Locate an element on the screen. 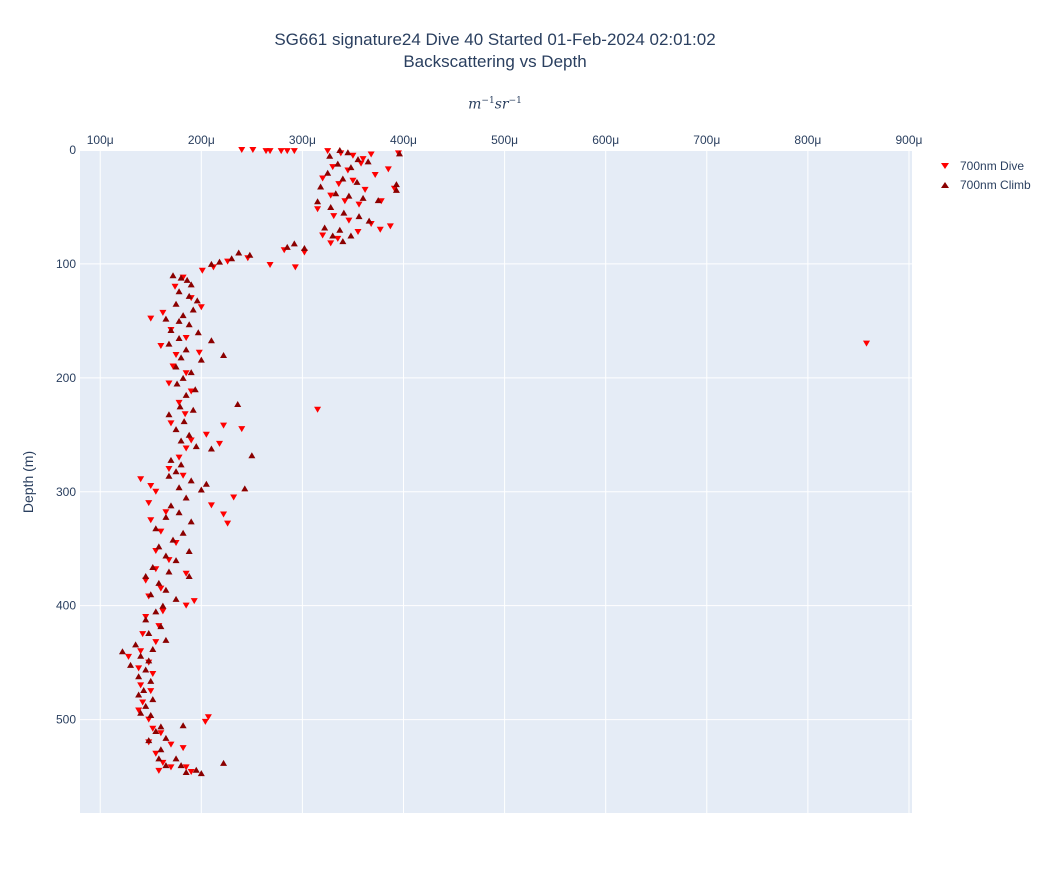  legend-item-climb: 700nm Climb is located at coordinates (985, 184).